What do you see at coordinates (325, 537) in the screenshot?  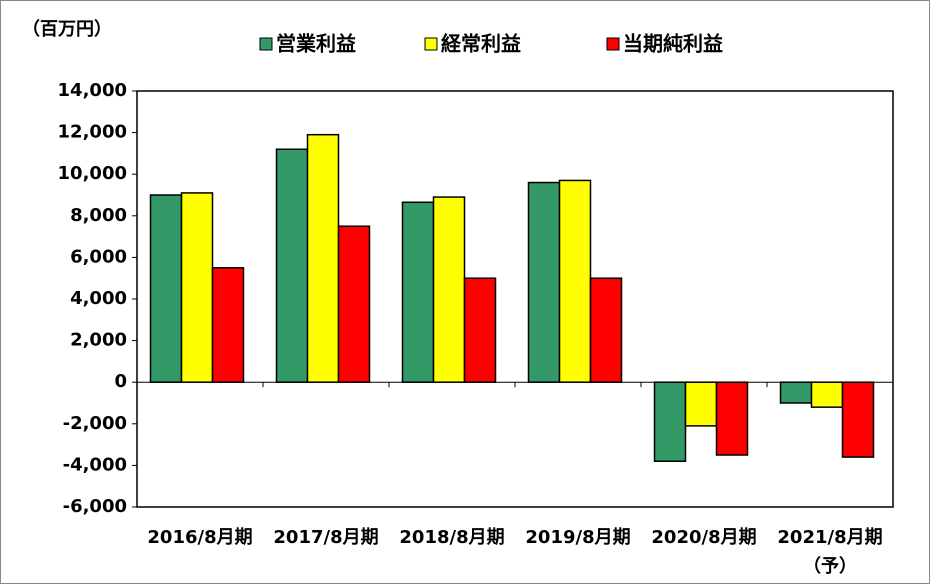 I see `x-tick-label: 2017/8月期` at bounding box center [325, 537].